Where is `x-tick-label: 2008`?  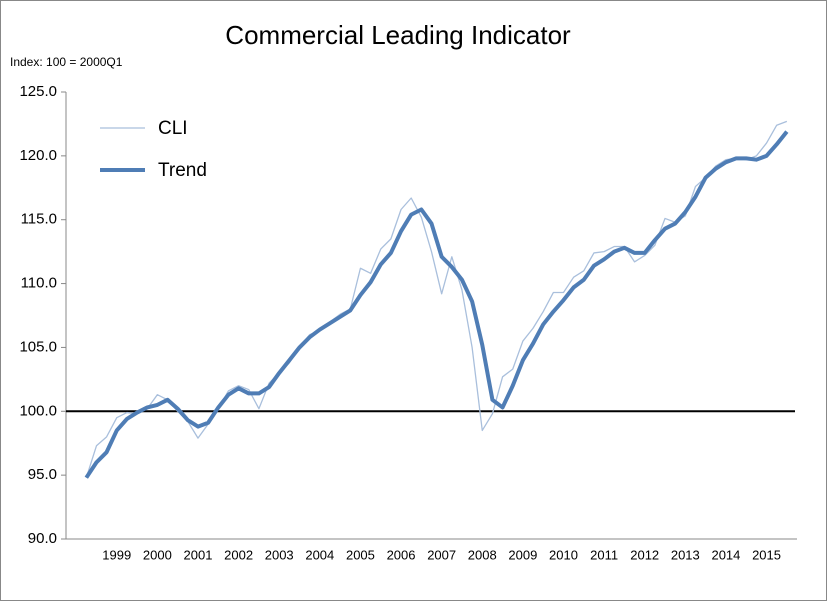
x-tick-label: 2008 is located at coordinates (482, 554).